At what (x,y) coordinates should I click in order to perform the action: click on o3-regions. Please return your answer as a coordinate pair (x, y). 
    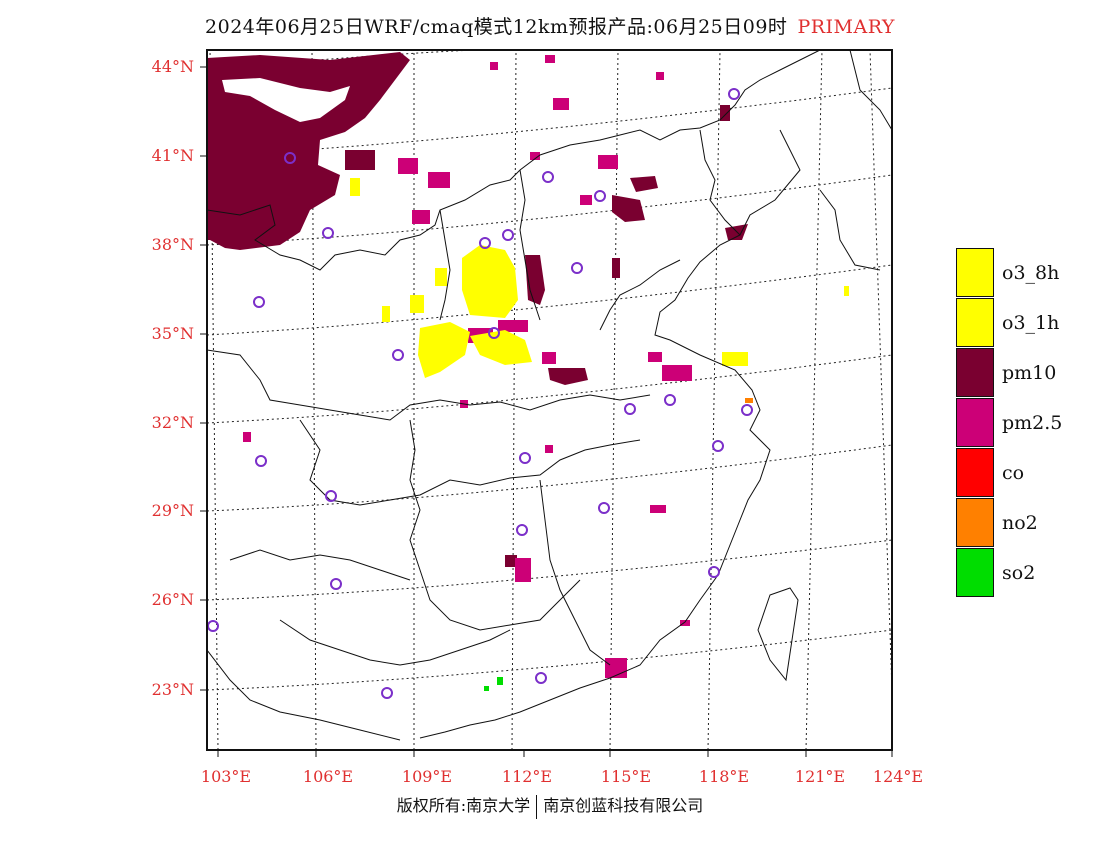
    Looking at the image, I should click on (599, 278).